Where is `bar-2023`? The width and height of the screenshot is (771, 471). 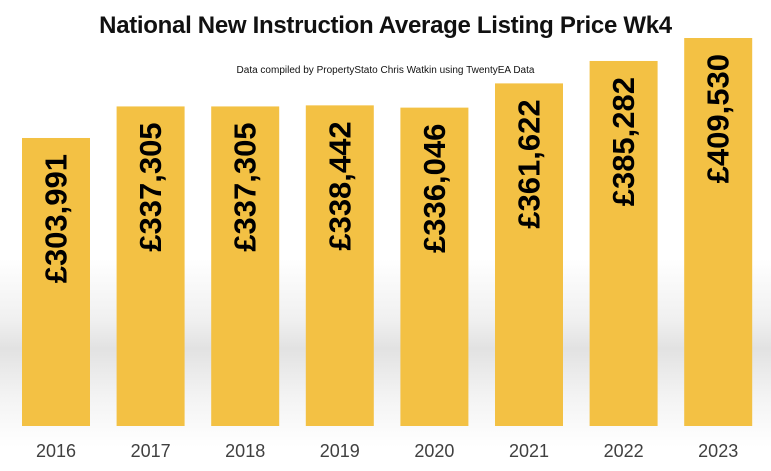 bar-2023 is located at coordinates (718, 232).